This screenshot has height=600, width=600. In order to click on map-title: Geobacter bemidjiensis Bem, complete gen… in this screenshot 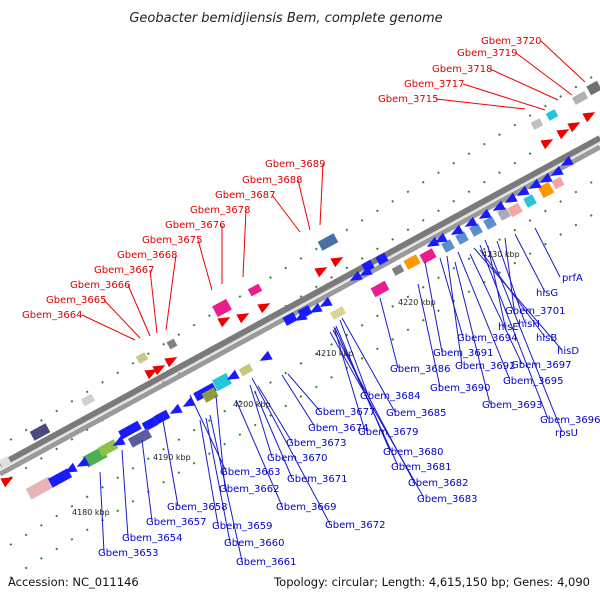, I will do `click(285, 18)`.